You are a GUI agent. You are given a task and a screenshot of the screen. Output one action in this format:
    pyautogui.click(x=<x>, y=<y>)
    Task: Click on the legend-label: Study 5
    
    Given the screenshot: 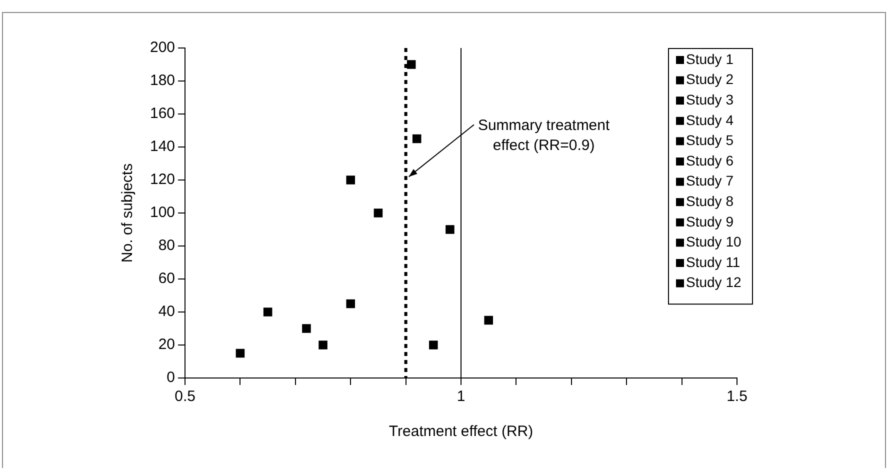 What is the action you would take?
    pyautogui.click(x=710, y=140)
    